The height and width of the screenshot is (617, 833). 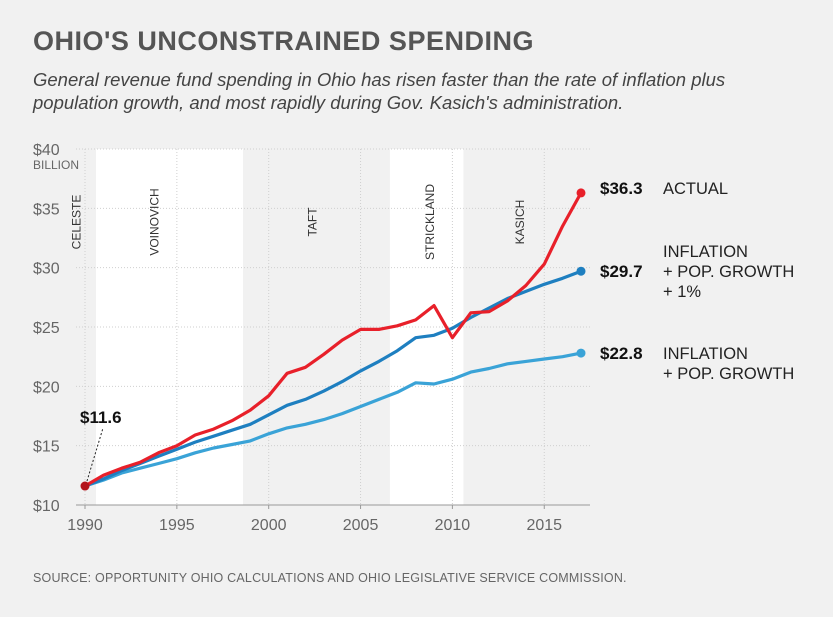 I want to click on x-tick-label: 2000, so click(x=269, y=525).